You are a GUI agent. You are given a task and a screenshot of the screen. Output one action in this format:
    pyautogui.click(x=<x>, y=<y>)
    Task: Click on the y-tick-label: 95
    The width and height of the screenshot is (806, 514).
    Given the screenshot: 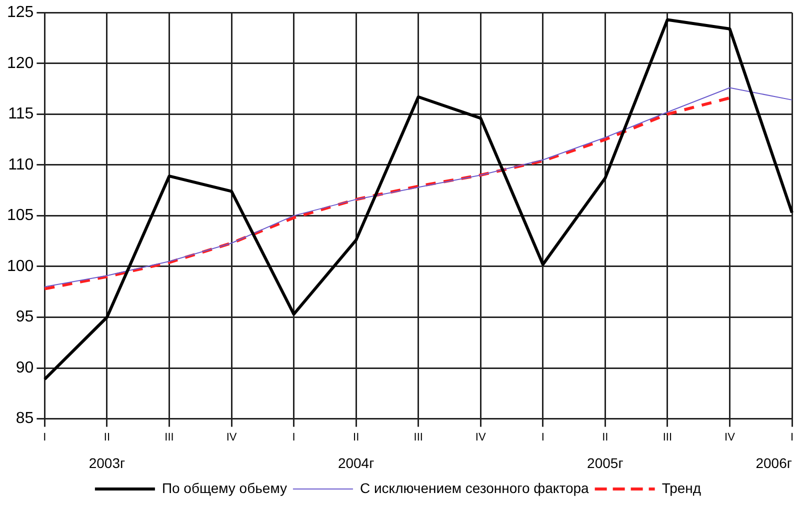 What is the action you would take?
    pyautogui.click(x=25, y=317)
    